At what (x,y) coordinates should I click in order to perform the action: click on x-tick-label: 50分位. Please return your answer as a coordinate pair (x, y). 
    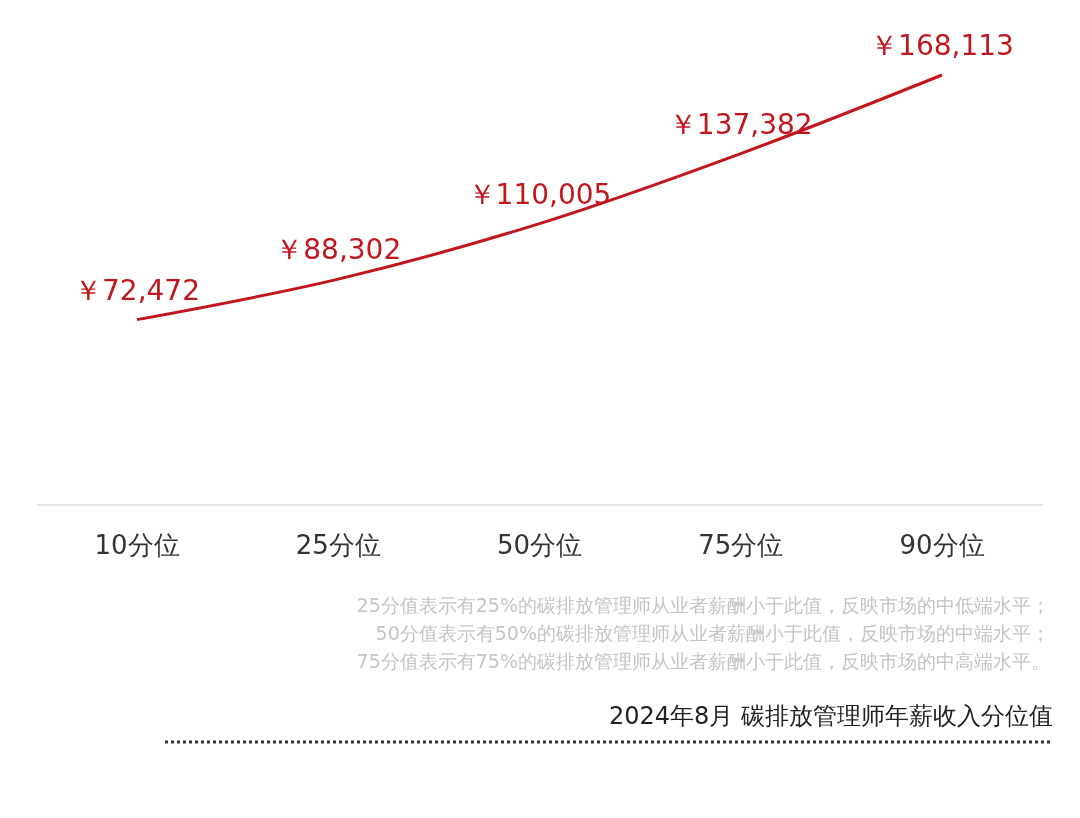
    Looking at the image, I should click on (539, 545).